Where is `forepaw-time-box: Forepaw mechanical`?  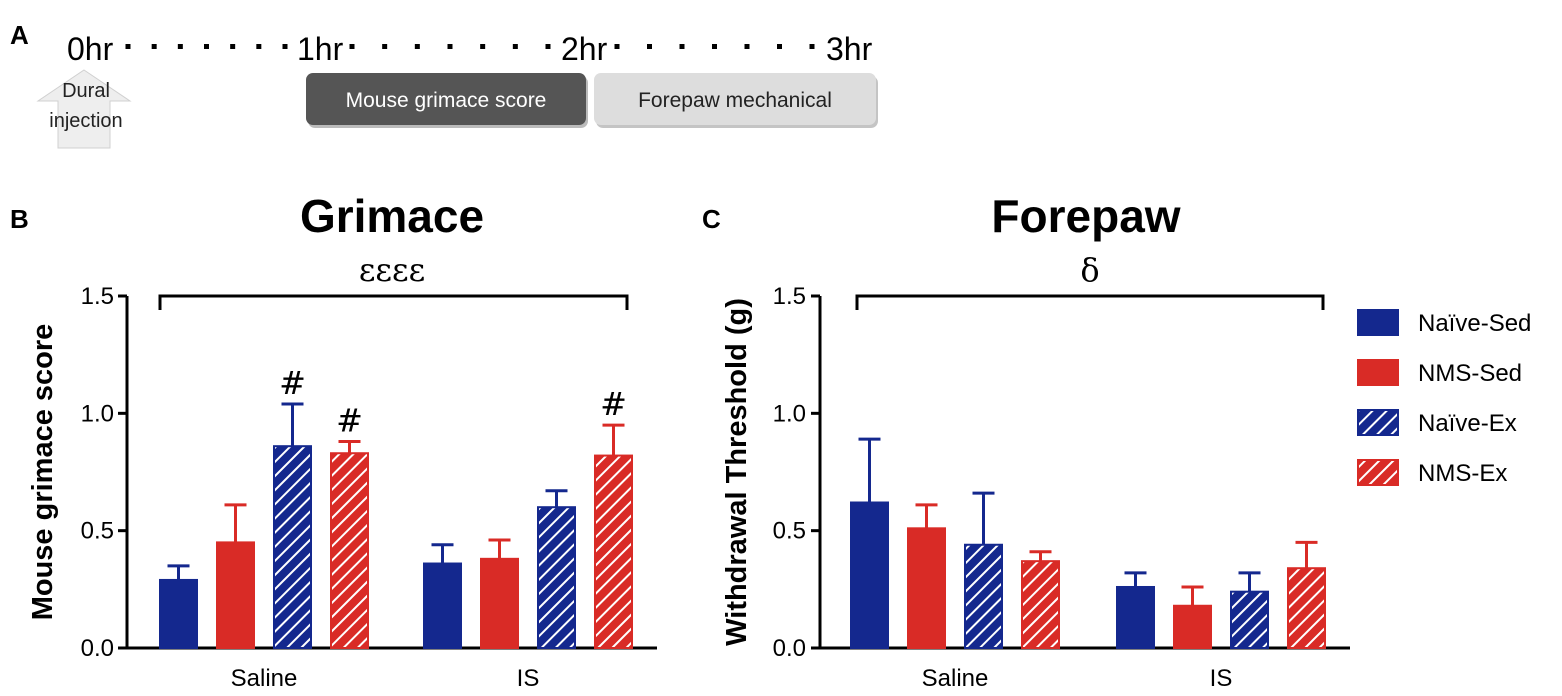 forepaw-time-box: Forepaw mechanical is located at coordinates (736, 100).